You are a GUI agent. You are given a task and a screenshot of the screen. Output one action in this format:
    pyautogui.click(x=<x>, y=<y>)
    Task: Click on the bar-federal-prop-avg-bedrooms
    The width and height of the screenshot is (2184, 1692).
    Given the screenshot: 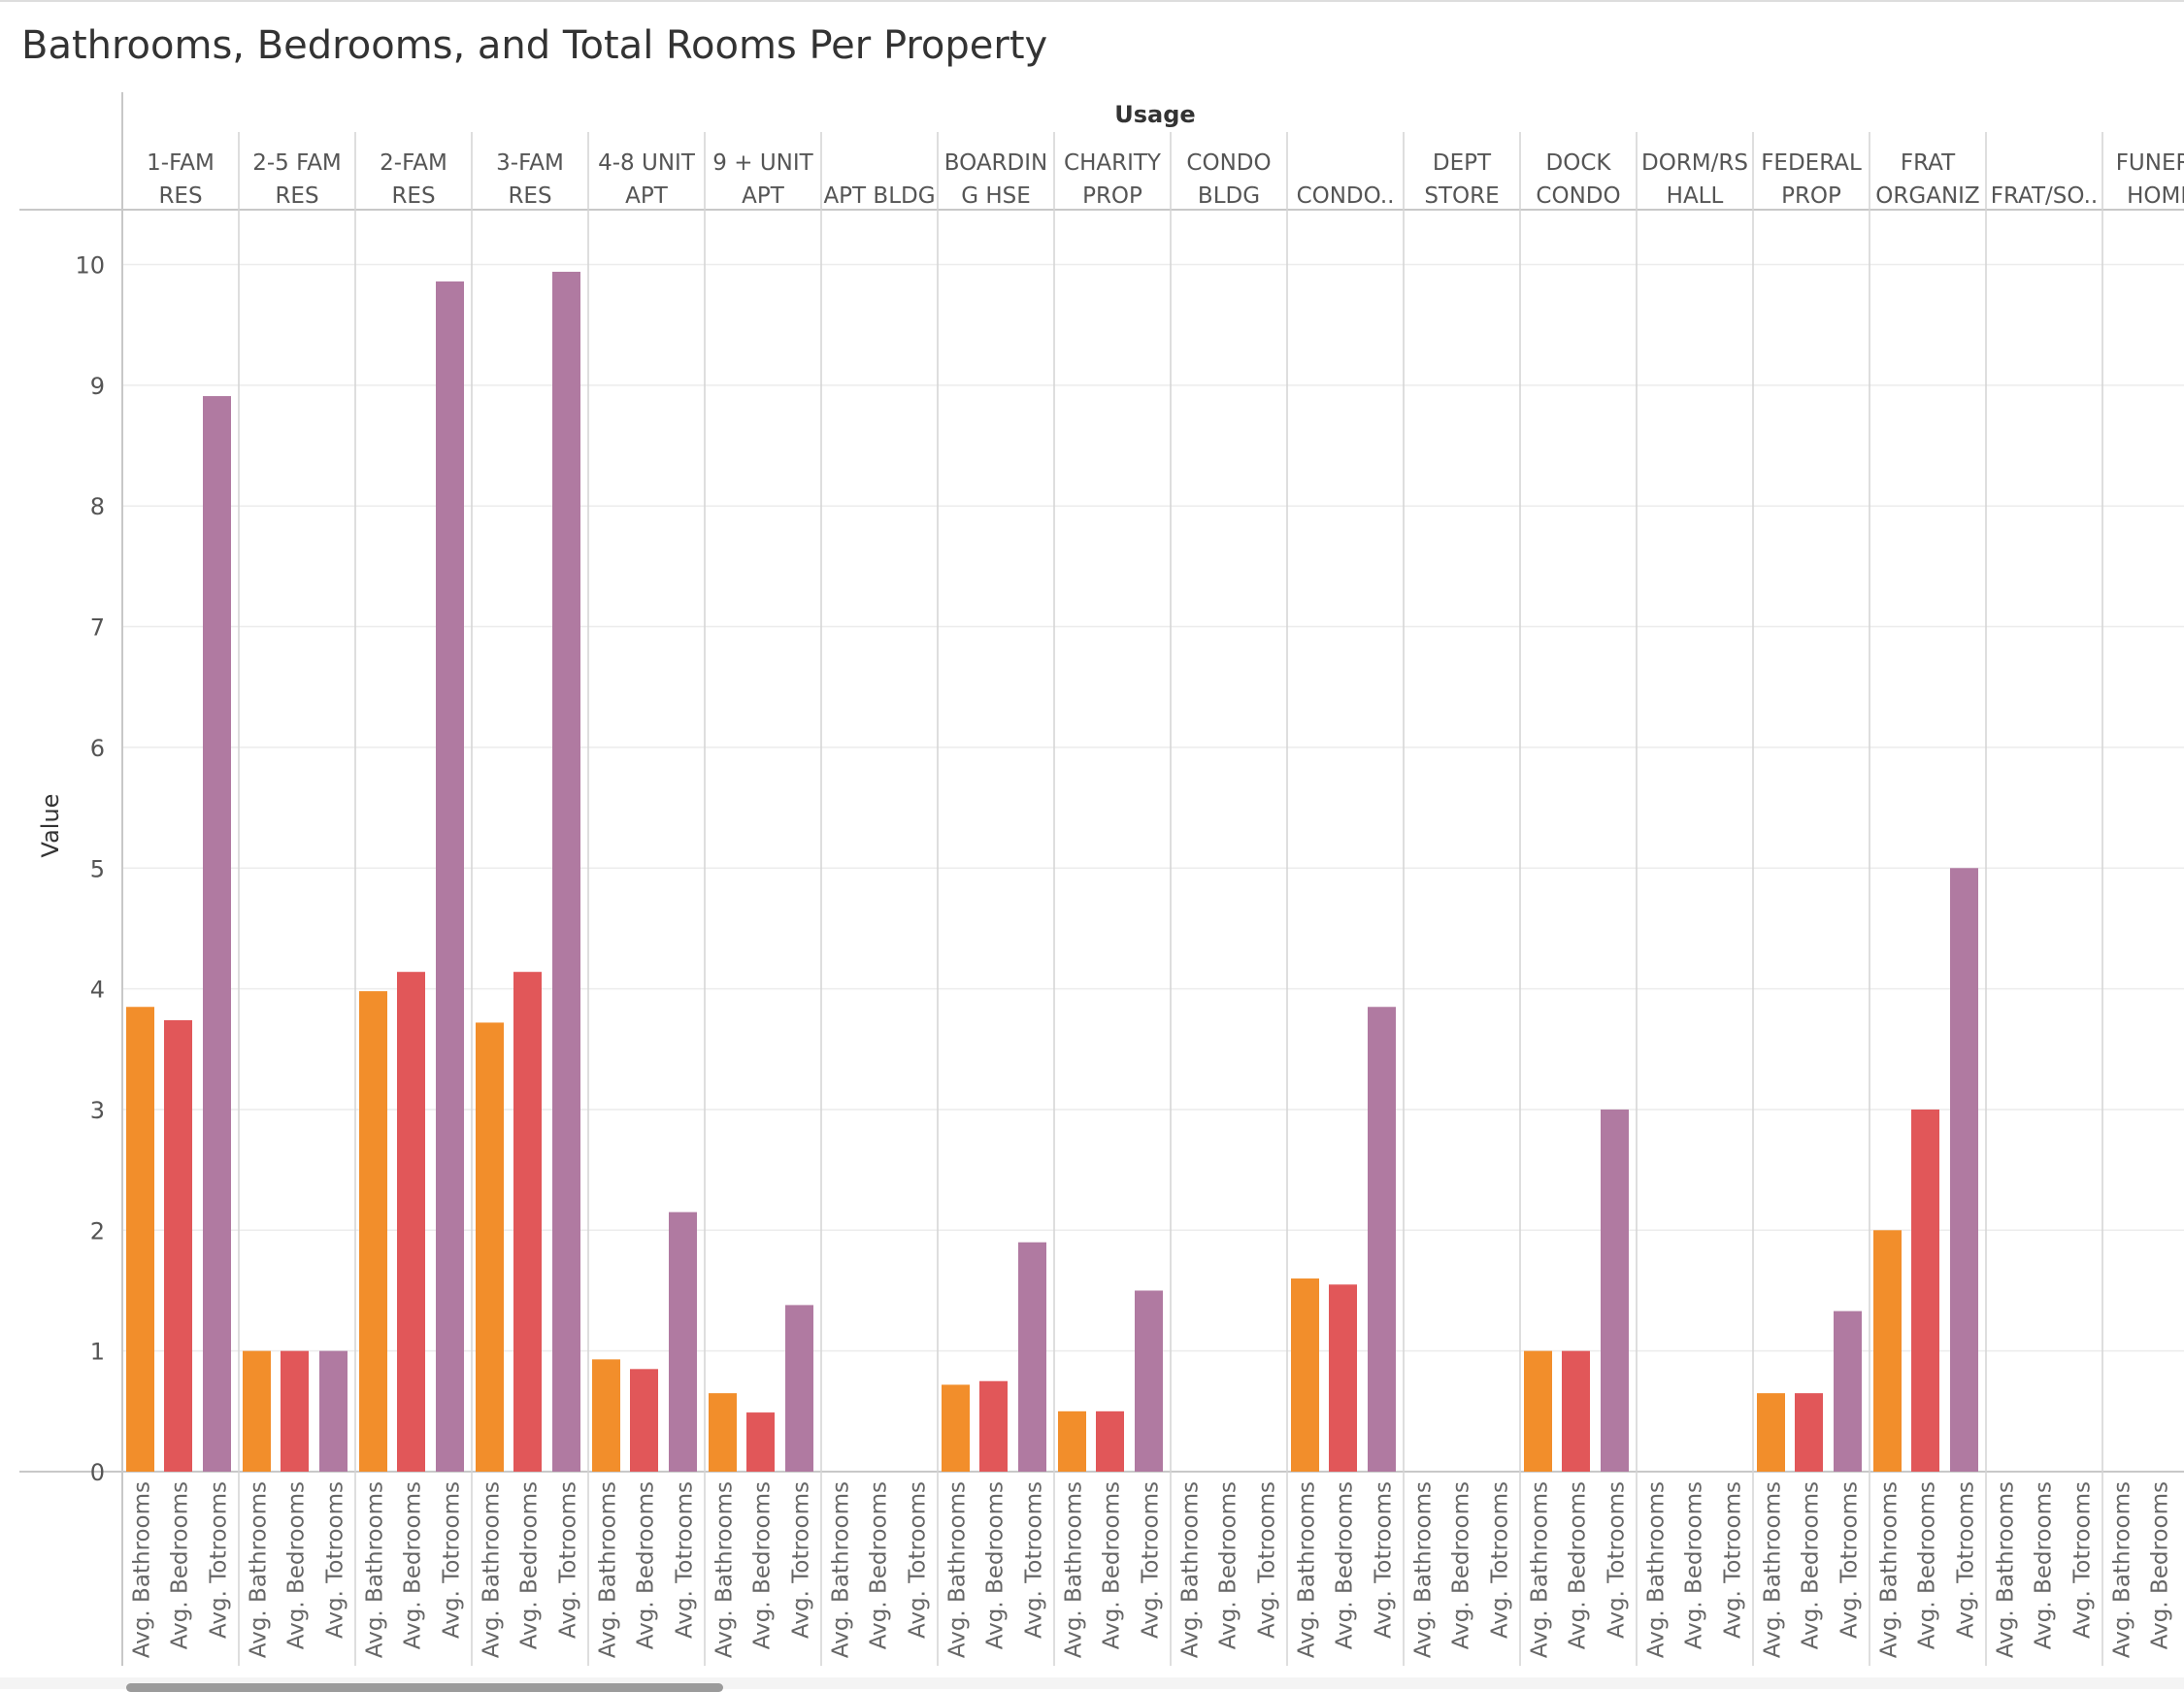 What is the action you would take?
    pyautogui.click(x=1809, y=1432)
    